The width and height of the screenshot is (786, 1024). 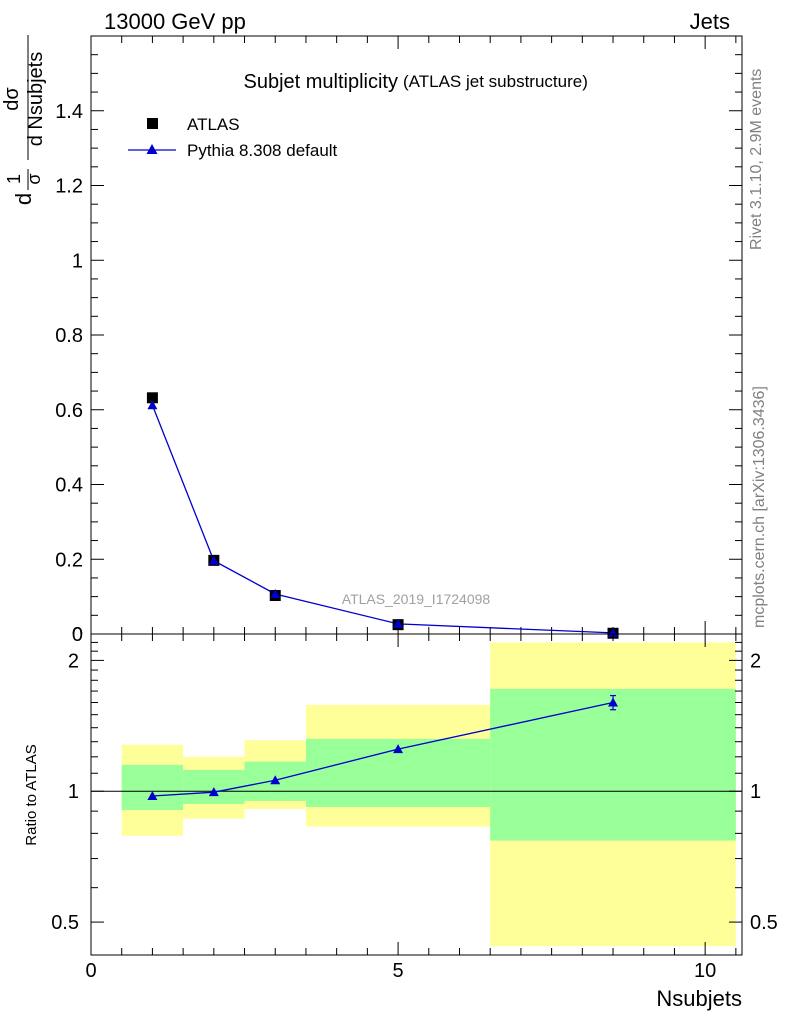 I want to click on ylabel-dsigma: dσ, so click(x=12, y=99).